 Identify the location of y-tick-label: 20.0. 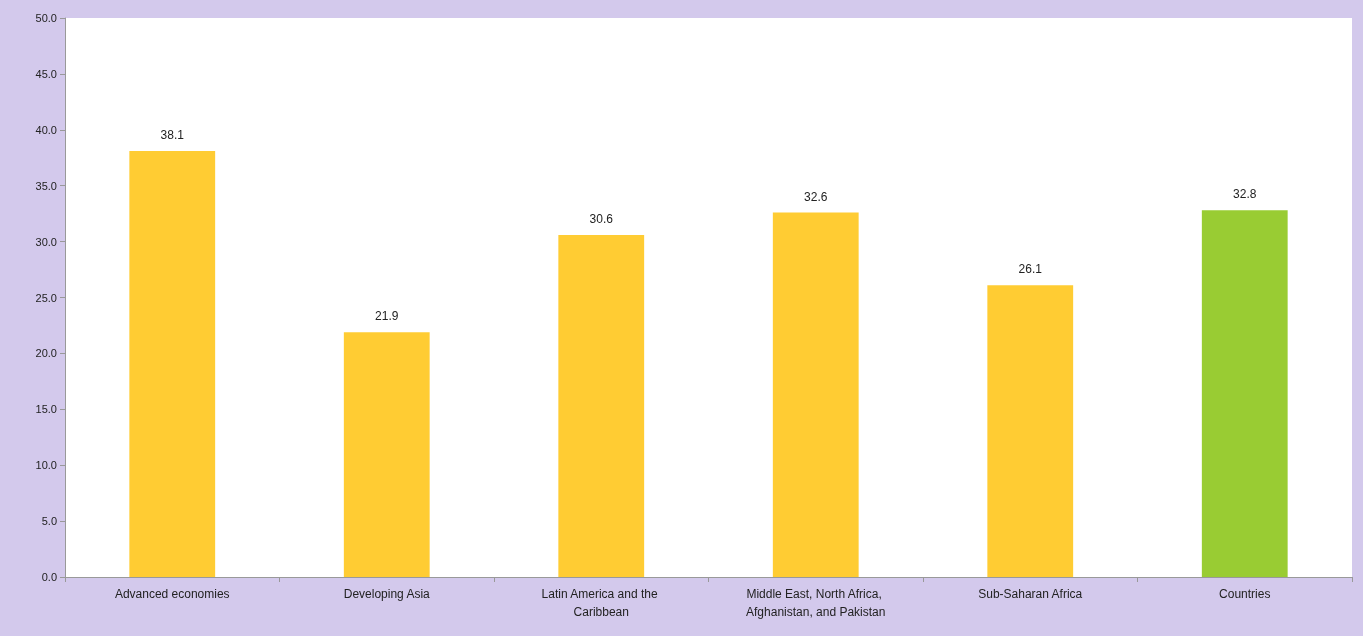
(46, 353).